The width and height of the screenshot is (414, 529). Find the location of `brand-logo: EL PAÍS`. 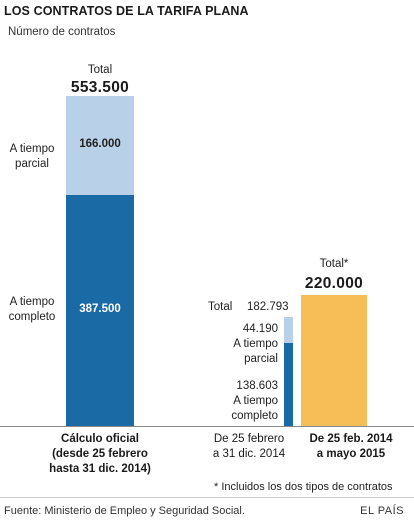

brand-logo: EL PAÍS is located at coordinates (382, 511).